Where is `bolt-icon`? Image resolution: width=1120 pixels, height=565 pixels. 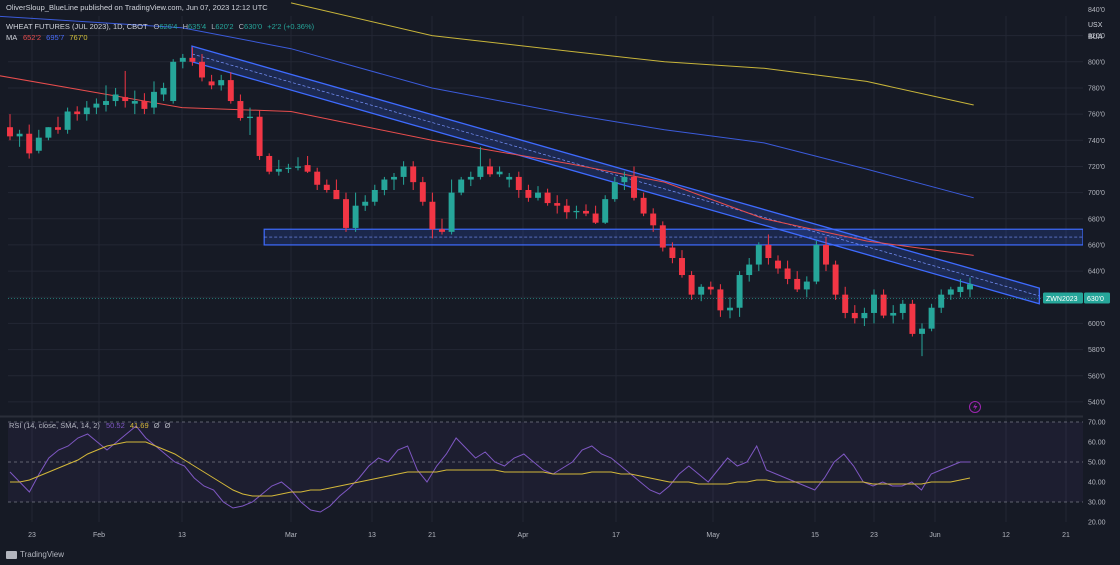
bolt-icon is located at coordinates (975, 407).